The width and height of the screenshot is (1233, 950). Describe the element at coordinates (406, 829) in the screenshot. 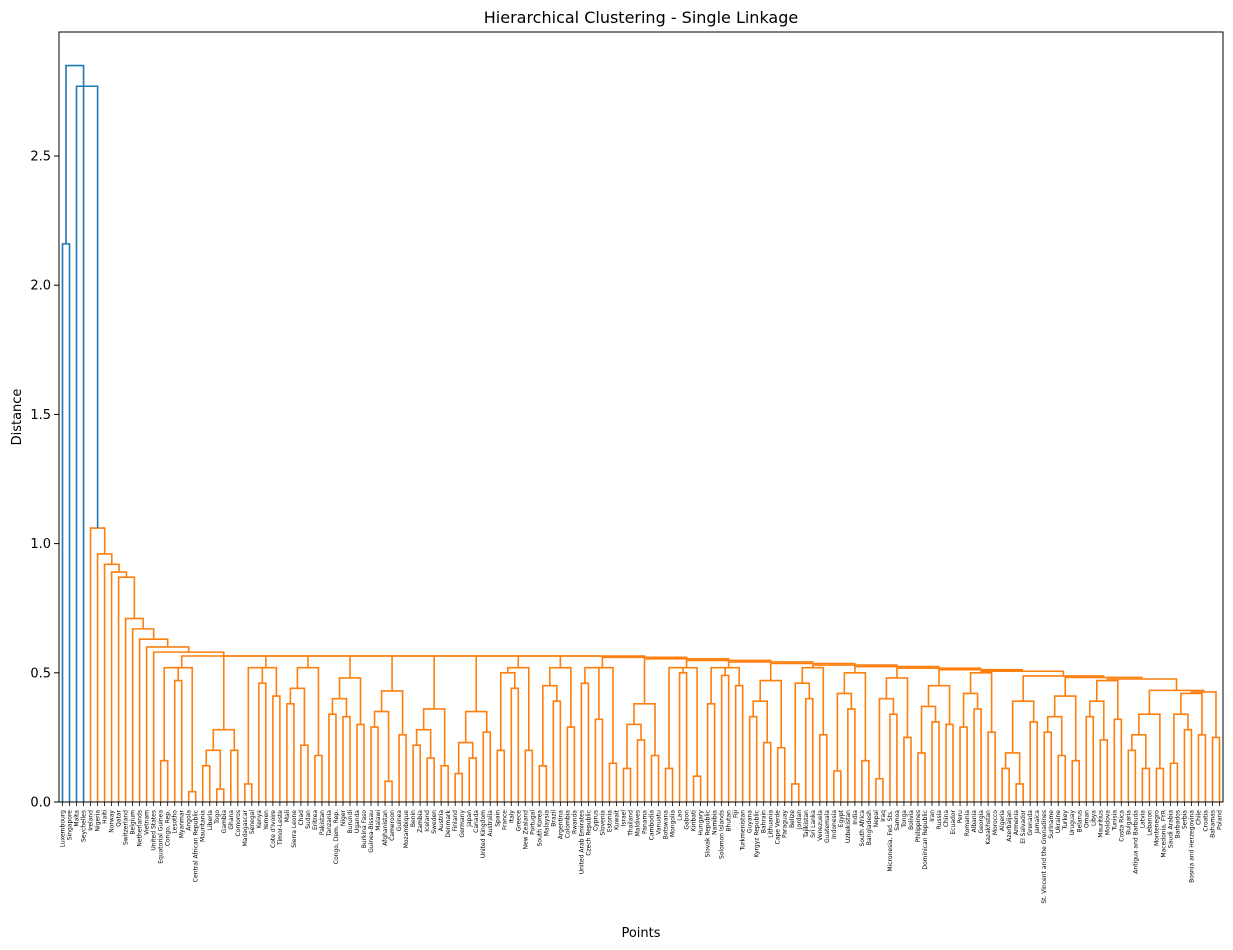

I see `leaf-label: Mozambique` at that location.